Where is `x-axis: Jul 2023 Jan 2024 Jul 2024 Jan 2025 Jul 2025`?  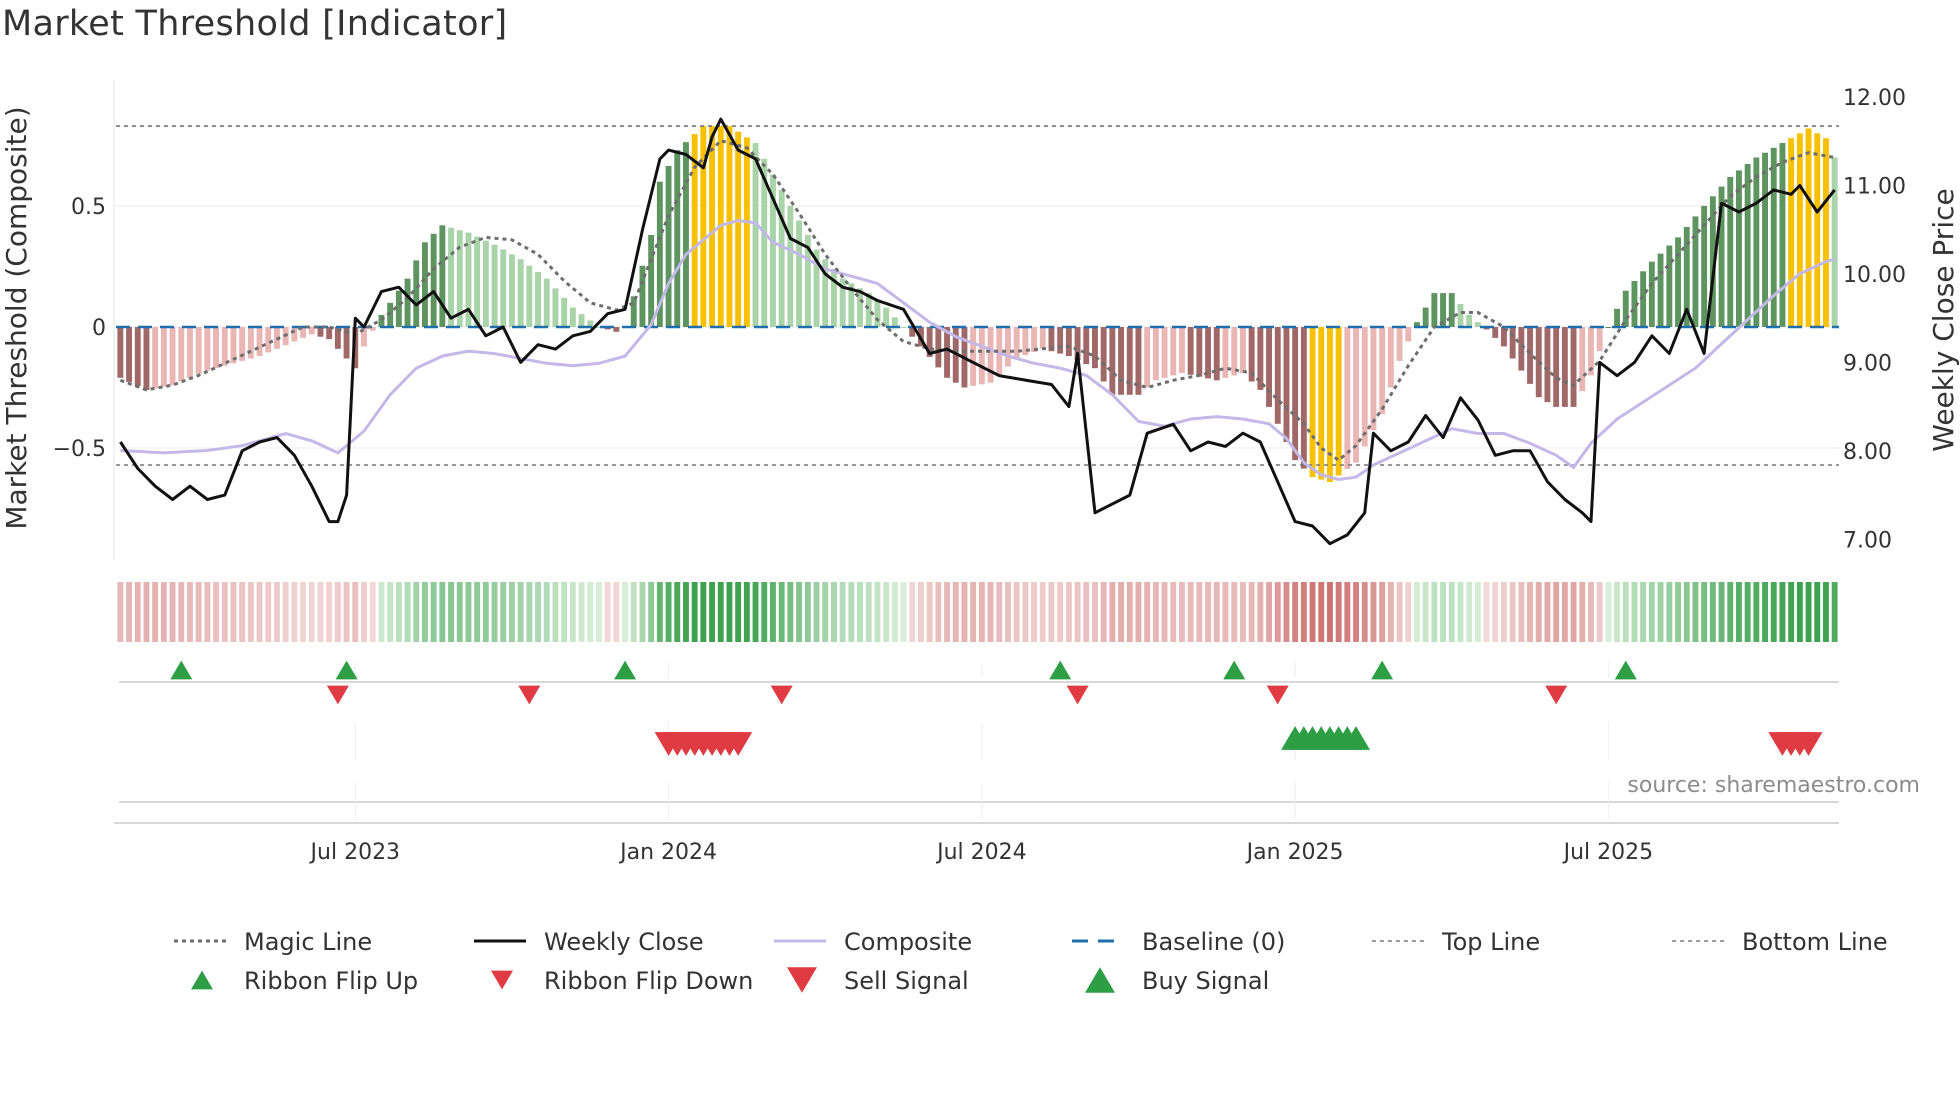 x-axis: Jul 2023 Jan 2024 Jul 2024 Jan 2025 Jul 2025 is located at coordinates (981, 852).